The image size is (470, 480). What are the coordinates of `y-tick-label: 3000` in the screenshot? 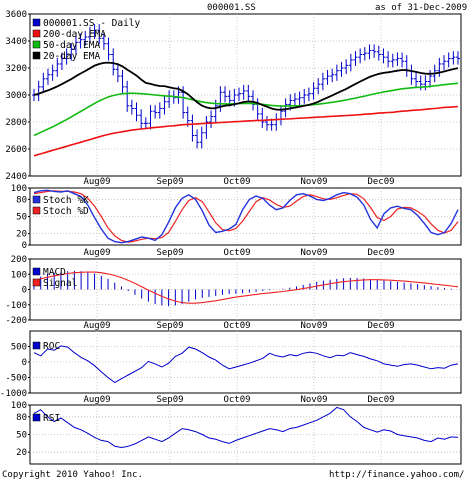 It's located at (16, 96).